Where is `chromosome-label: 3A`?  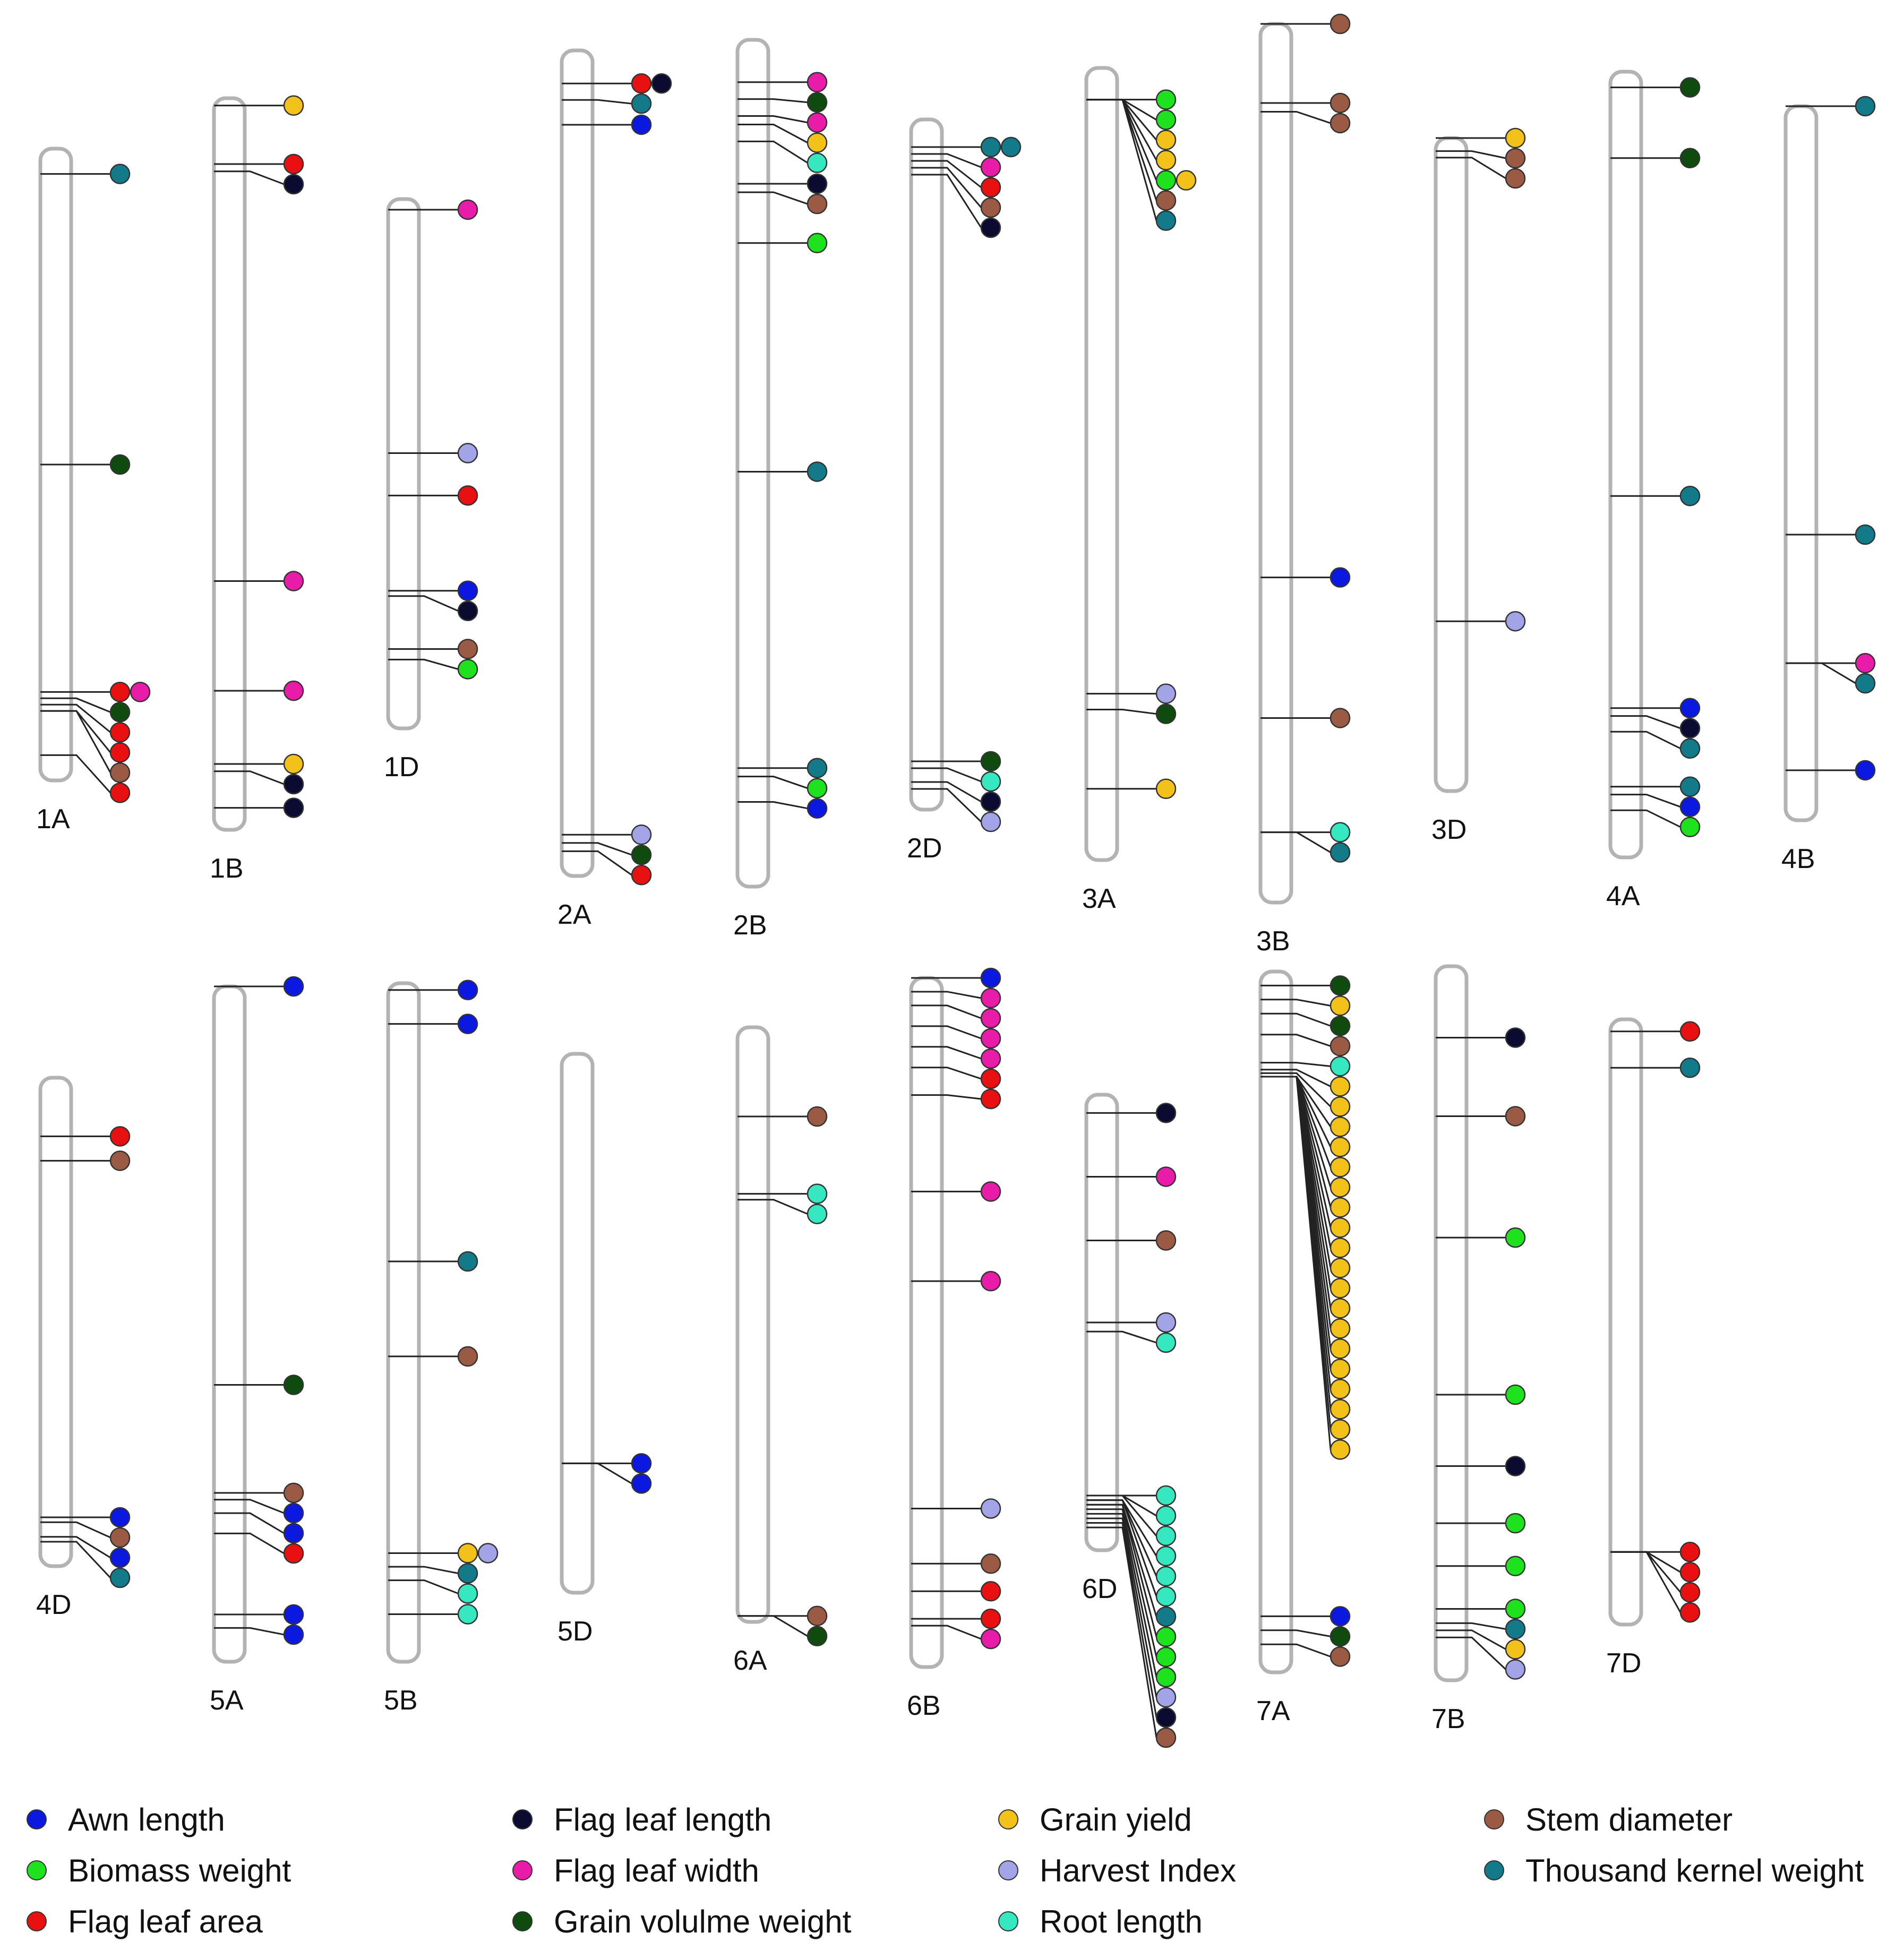 chromosome-label: 3A is located at coordinates (1099, 898).